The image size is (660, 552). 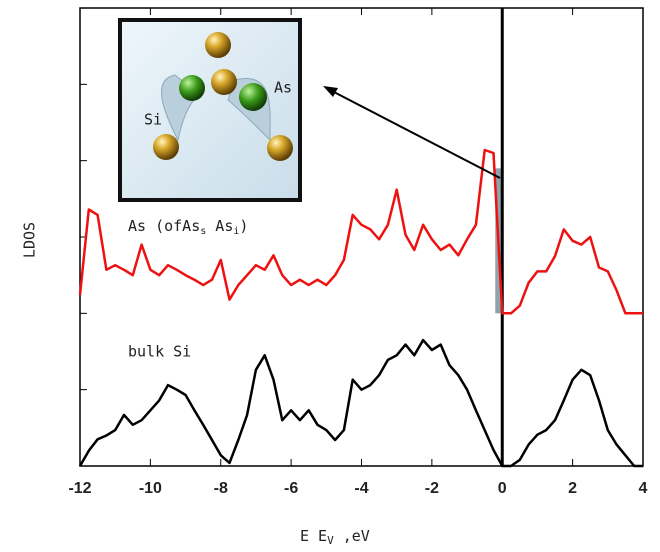 I want to click on annotation: As (ofAss Asi), so click(x=188, y=227).